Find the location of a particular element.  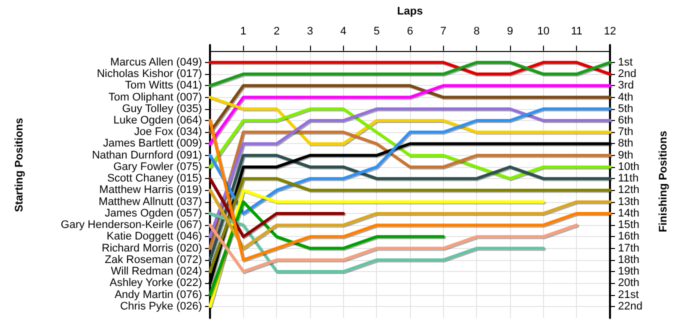

y-tick-label: 5th is located at coordinates (626, 108).